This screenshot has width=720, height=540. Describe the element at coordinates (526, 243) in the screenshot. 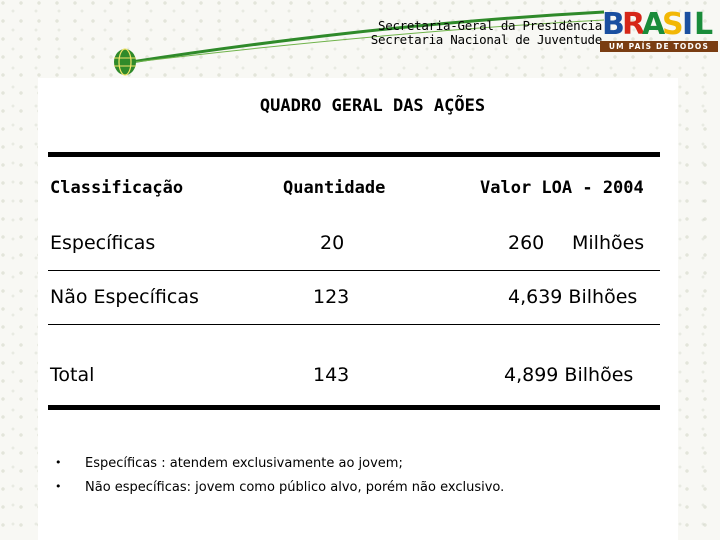

I see `row-value-number: 260` at that location.